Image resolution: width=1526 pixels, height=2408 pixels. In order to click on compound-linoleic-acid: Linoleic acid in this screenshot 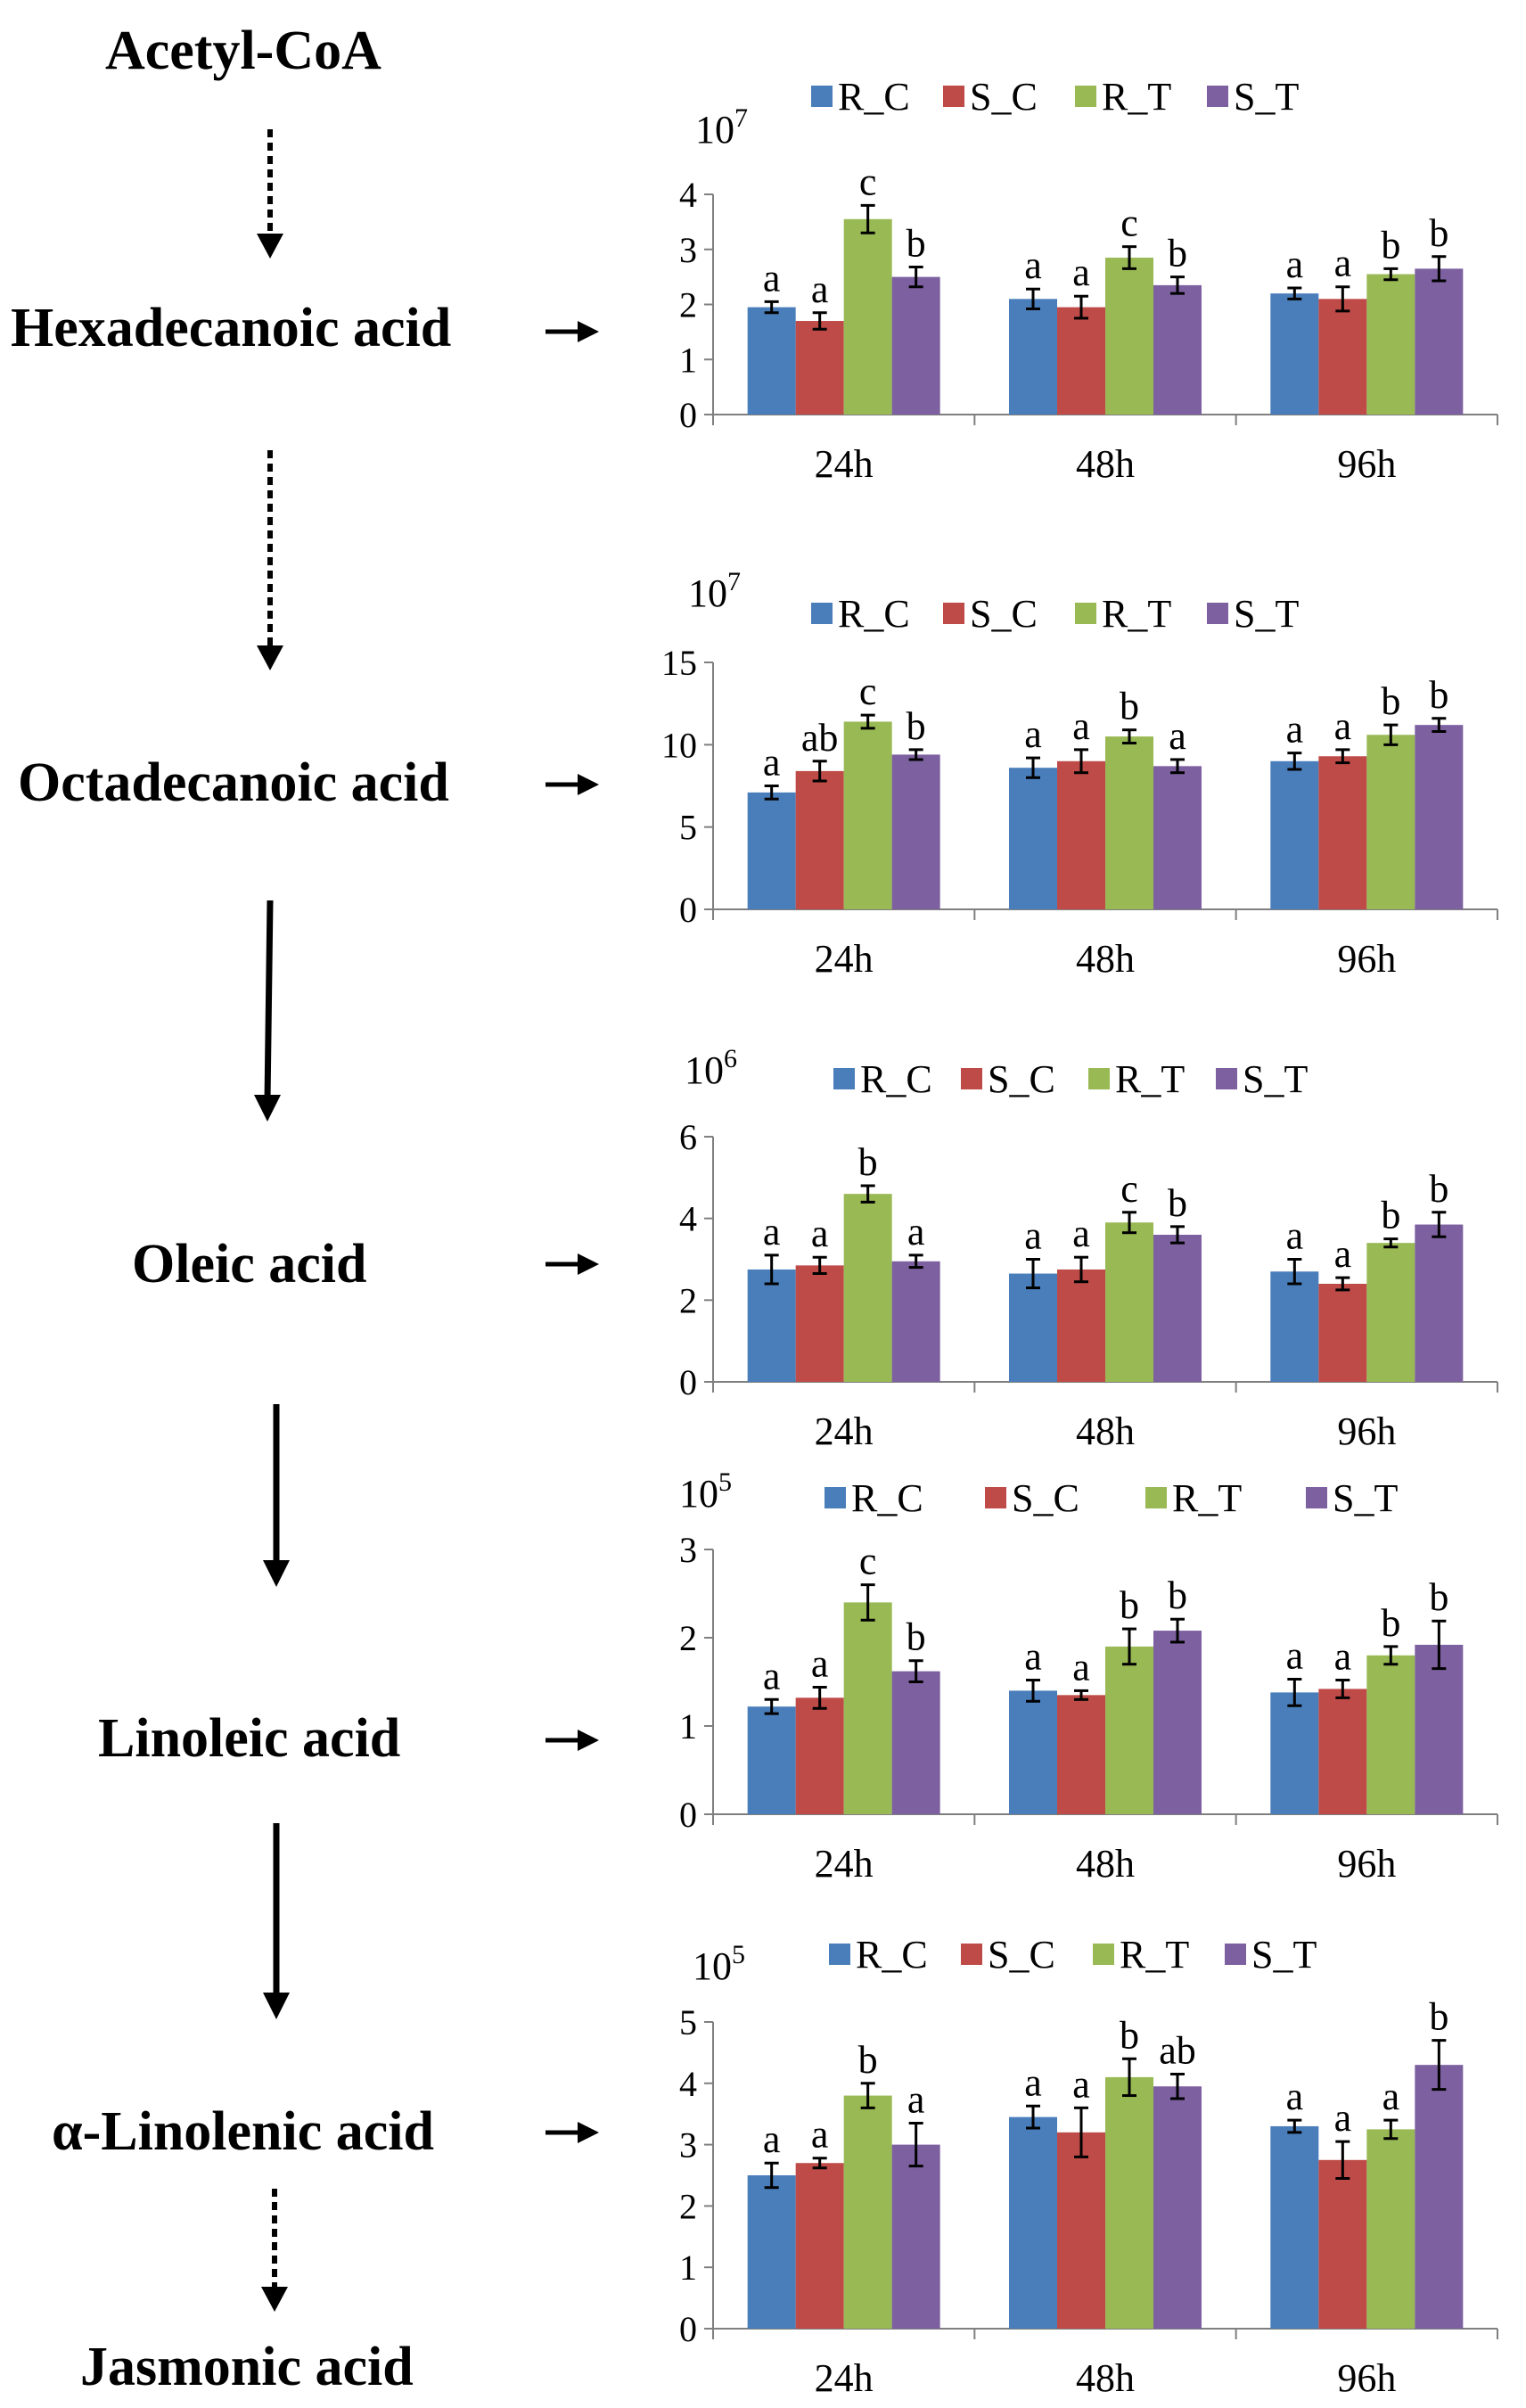, I will do `click(249, 1739)`.